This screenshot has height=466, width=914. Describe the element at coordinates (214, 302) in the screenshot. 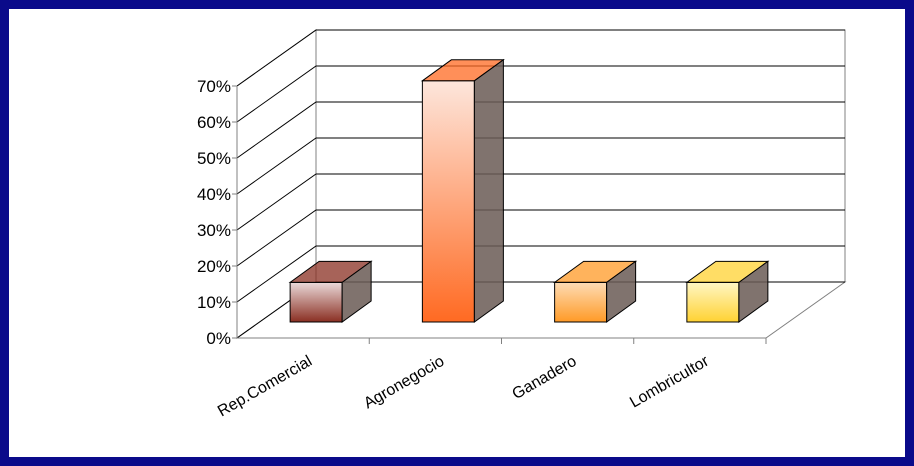

I see `y-tick-label: 10%` at that location.